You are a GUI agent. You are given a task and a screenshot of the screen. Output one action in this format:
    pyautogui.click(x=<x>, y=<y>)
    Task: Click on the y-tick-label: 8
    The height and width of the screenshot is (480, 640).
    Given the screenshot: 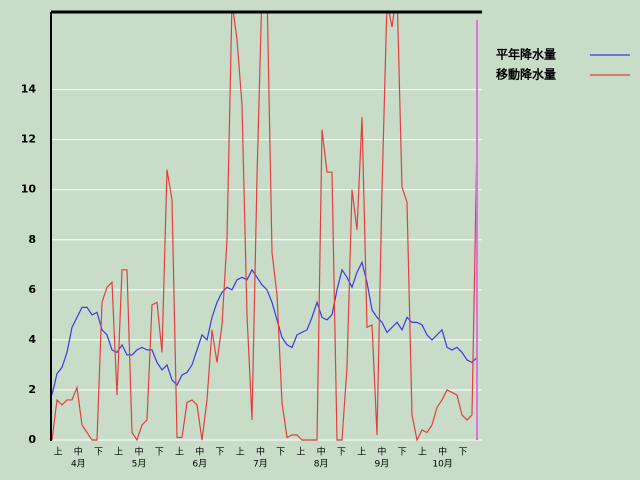 What is the action you would take?
    pyautogui.click(x=32, y=239)
    